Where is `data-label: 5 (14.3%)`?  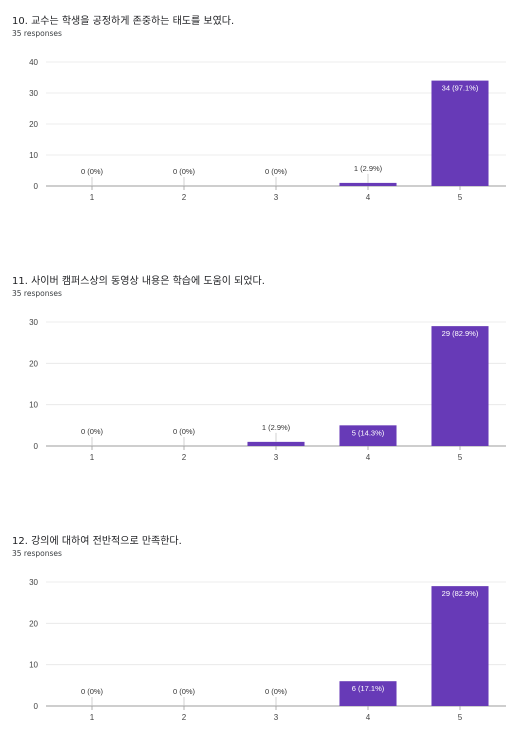 data-label: 5 (14.3%) is located at coordinates (368, 432).